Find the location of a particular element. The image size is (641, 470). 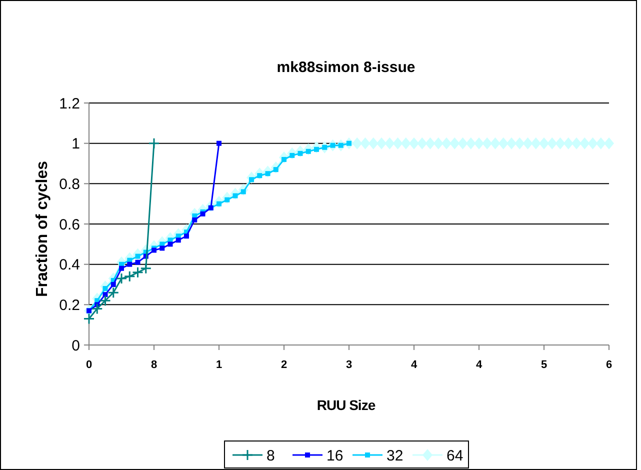

y-tick-label: 0.6 is located at coordinates (69, 225).